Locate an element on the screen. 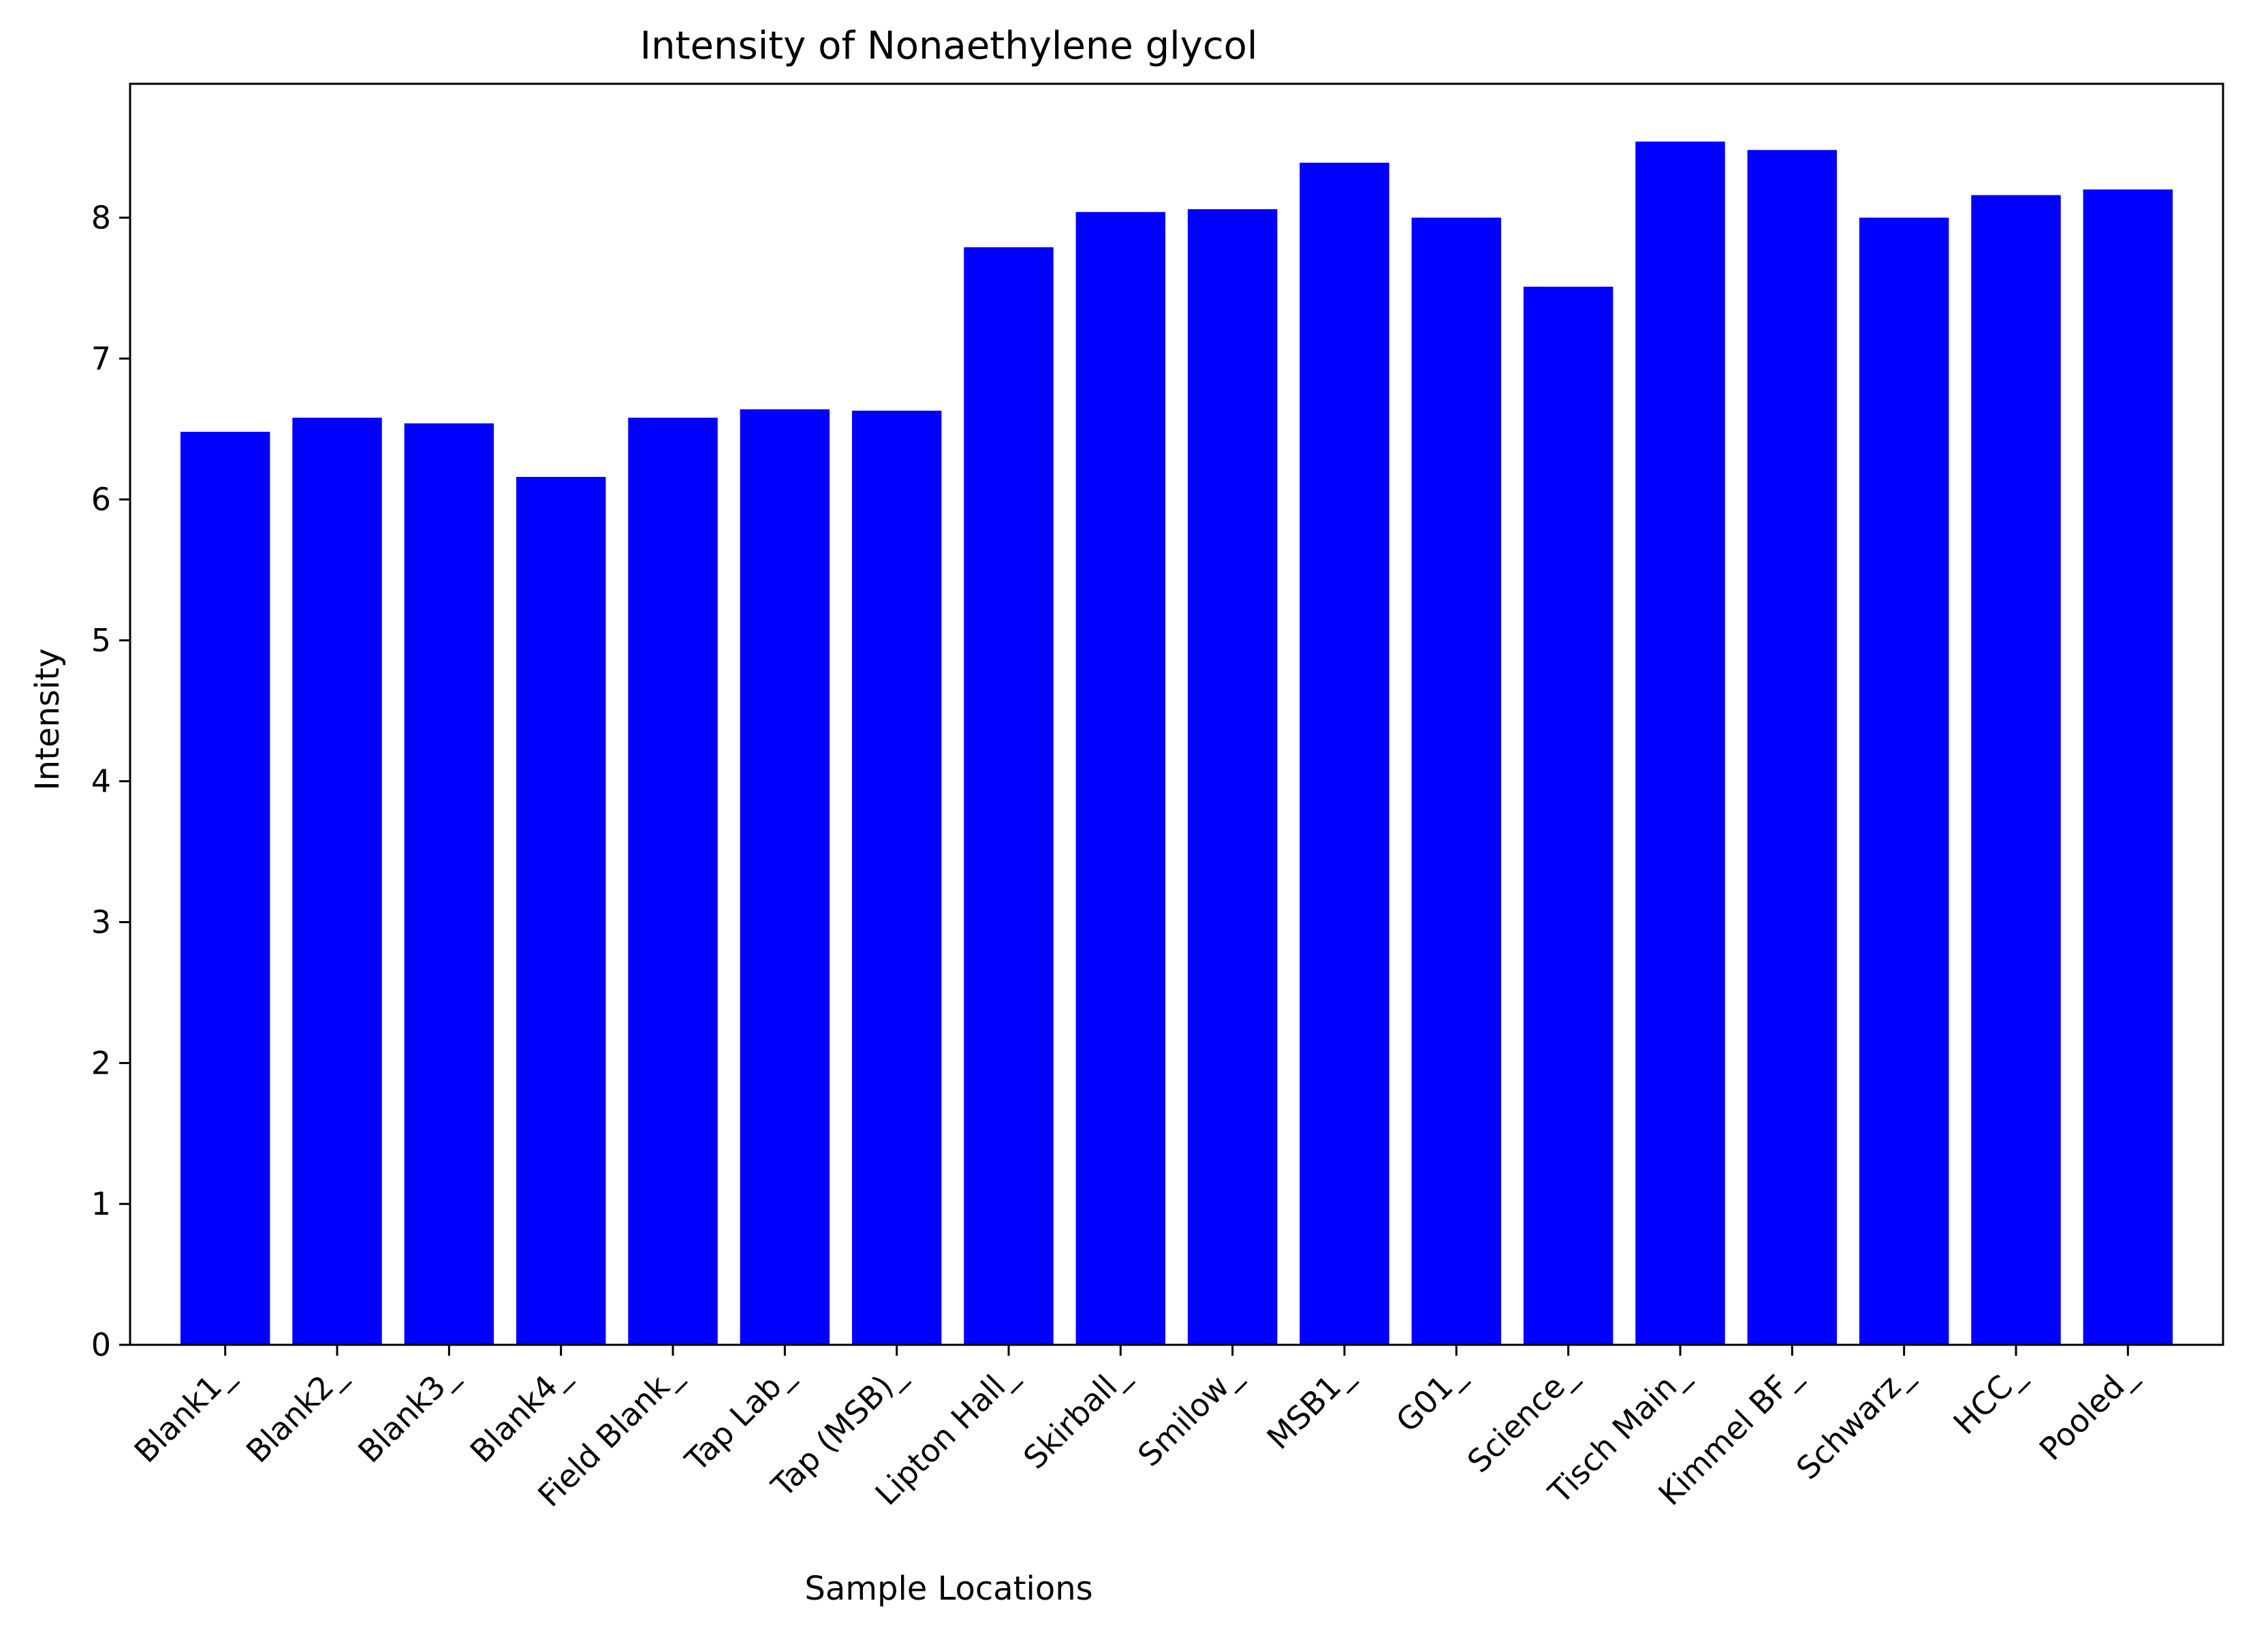 This screenshot has height=1633, width=2268. y-axis-label: Intensity is located at coordinates (48, 720).